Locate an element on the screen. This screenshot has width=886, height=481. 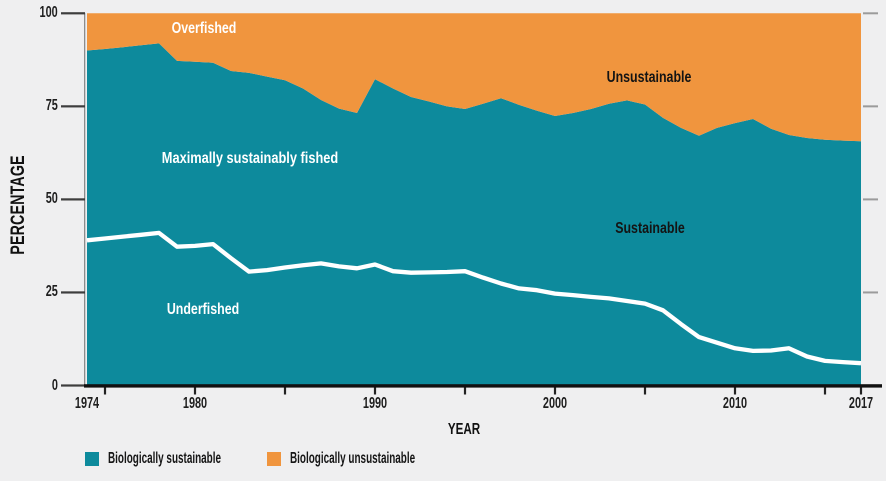
x-tick-label: 2017 is located at coordinates (861, 403).